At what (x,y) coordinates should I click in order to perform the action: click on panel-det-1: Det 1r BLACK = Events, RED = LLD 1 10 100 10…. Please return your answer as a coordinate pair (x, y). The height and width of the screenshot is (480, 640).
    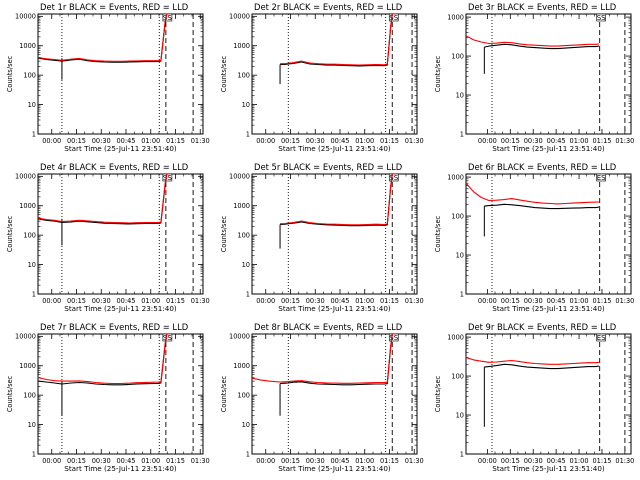
    Looking at the image, I should click on (108, 77).